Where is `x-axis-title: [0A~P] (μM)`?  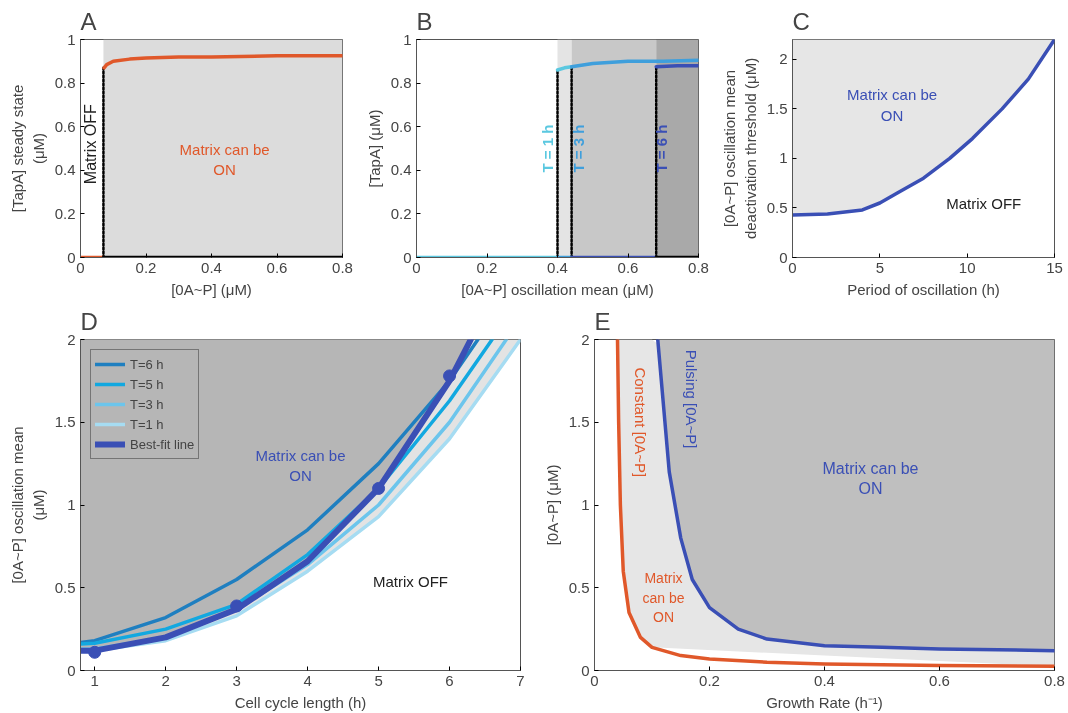 x-axis-title: [0A~P] (μM) is located at coordinates (211, 289).